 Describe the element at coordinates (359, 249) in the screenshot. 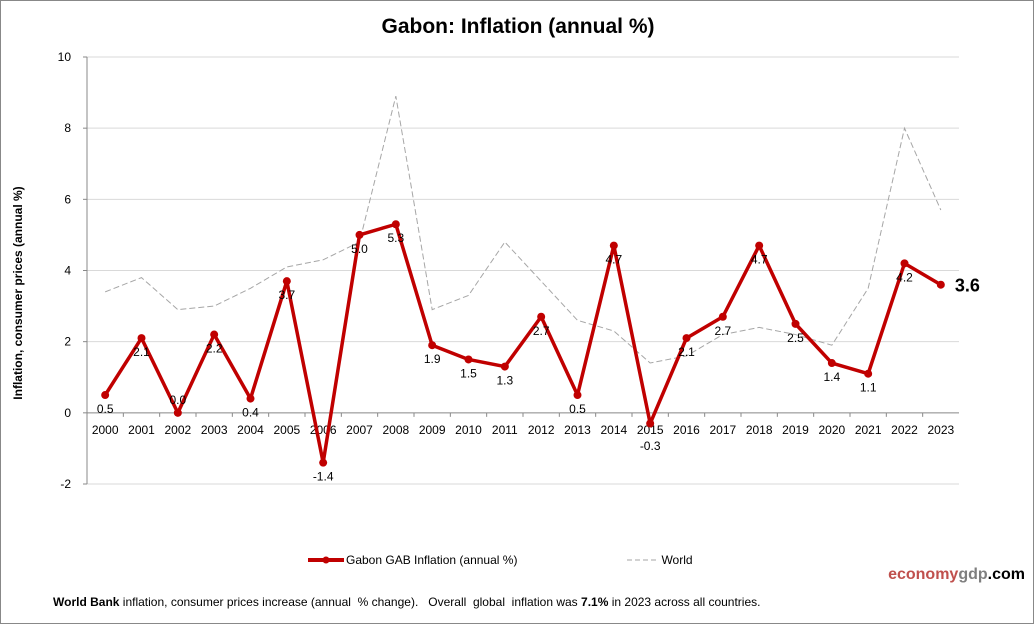

I see `data-label: 5.0` at that location.